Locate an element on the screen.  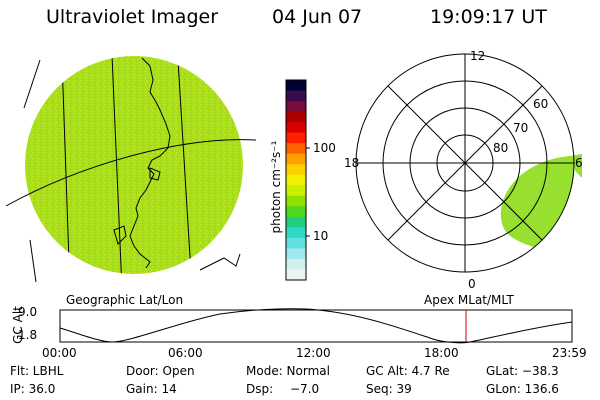
altitude-tick-9: 9.0 is located at coordinates (28, 312).